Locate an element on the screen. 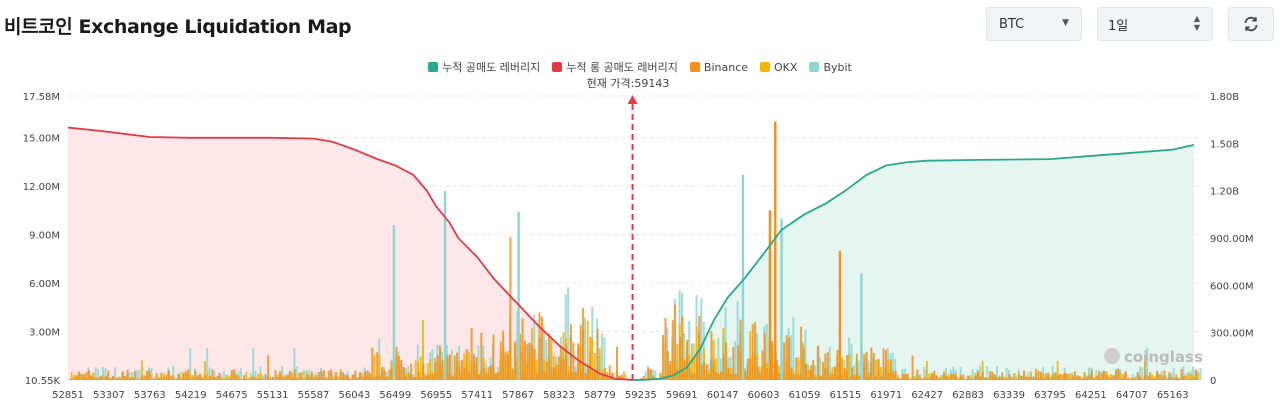 Image resolution: width=1280 pixels, height=402 pixels. x-tick-label: 59235 is located at coordinates (641, 395).